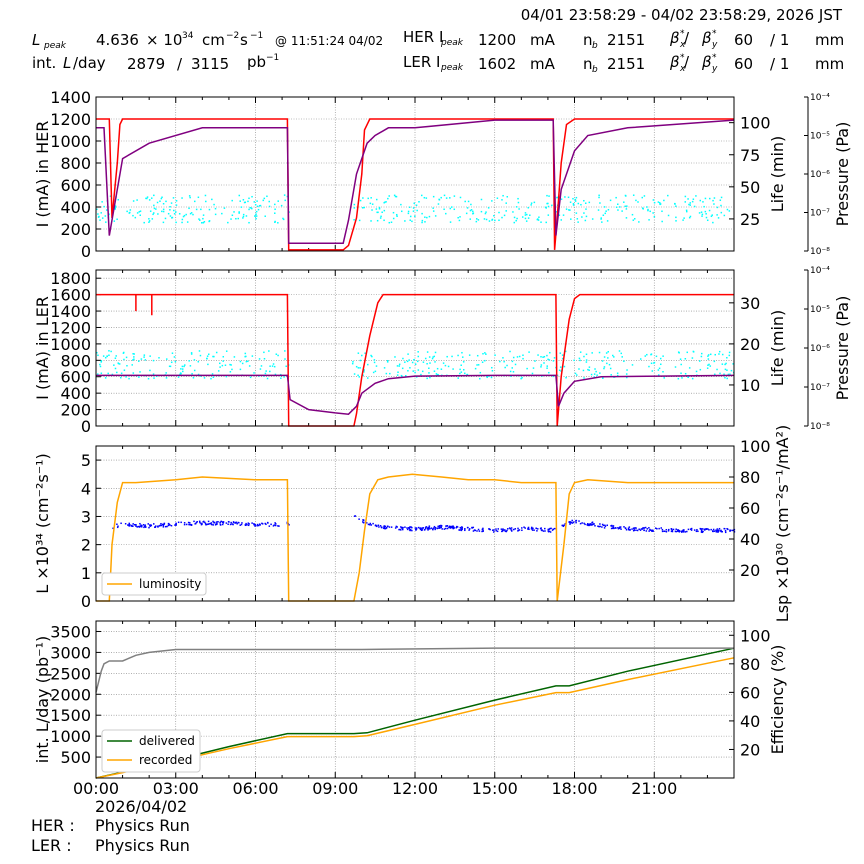  Describe the element at coordinates (70, 311) in the screenshot. I see `y-tick-label: 1400` at that location.